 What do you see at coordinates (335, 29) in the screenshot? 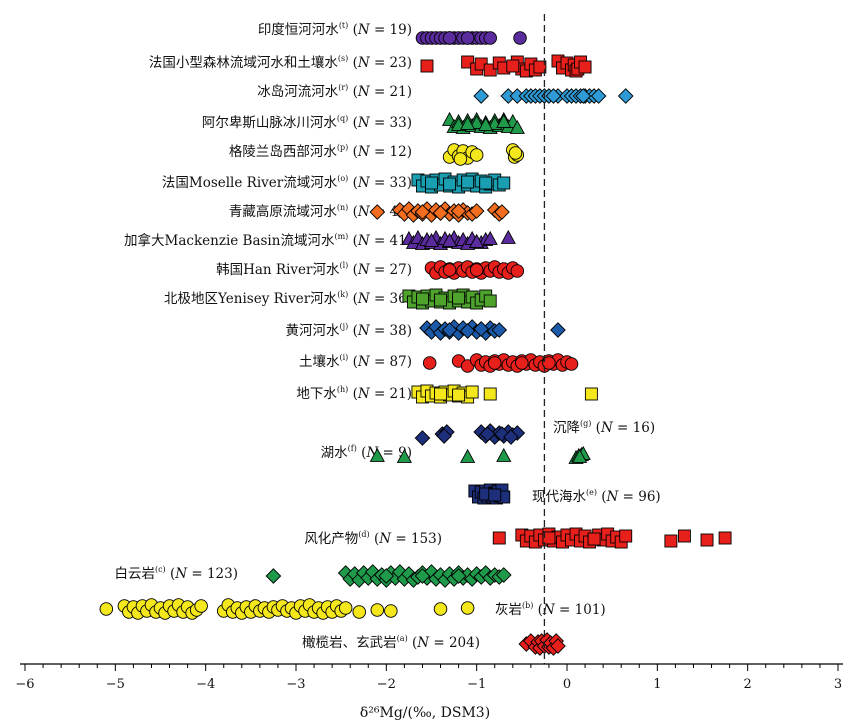
I see `series-label: 印度恒河河水(t) (N = 19)` at bounding box center [335, 29].